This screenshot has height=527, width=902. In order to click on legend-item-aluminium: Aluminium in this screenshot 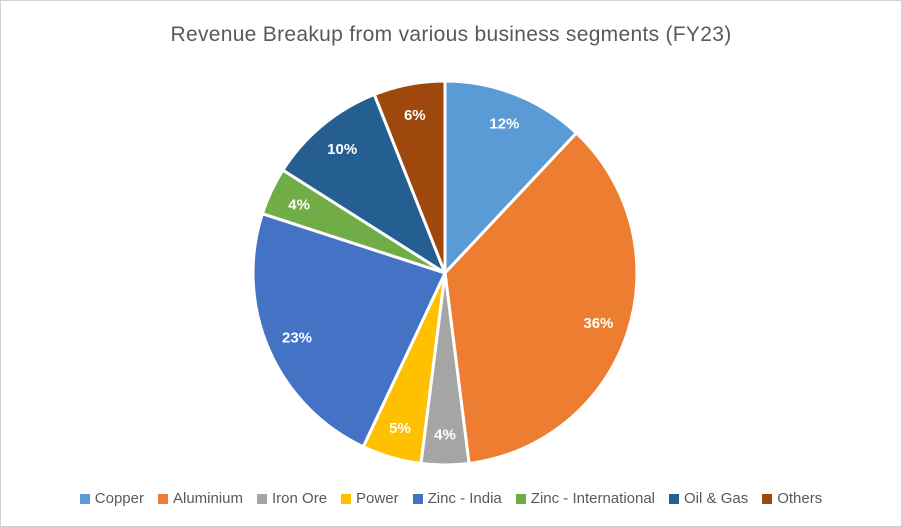, I will do `click(200, 498)`.